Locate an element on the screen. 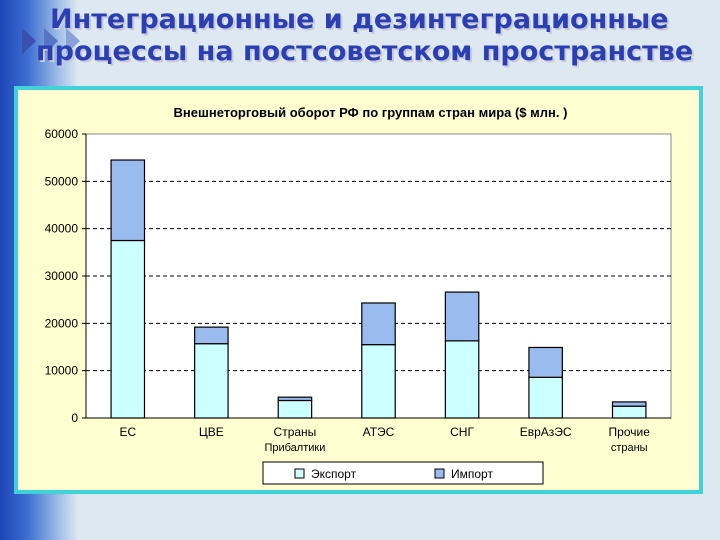 The height and width of the screenshot is (540, 720). x-tick-label: Страны is located at coordinates (295, 432).